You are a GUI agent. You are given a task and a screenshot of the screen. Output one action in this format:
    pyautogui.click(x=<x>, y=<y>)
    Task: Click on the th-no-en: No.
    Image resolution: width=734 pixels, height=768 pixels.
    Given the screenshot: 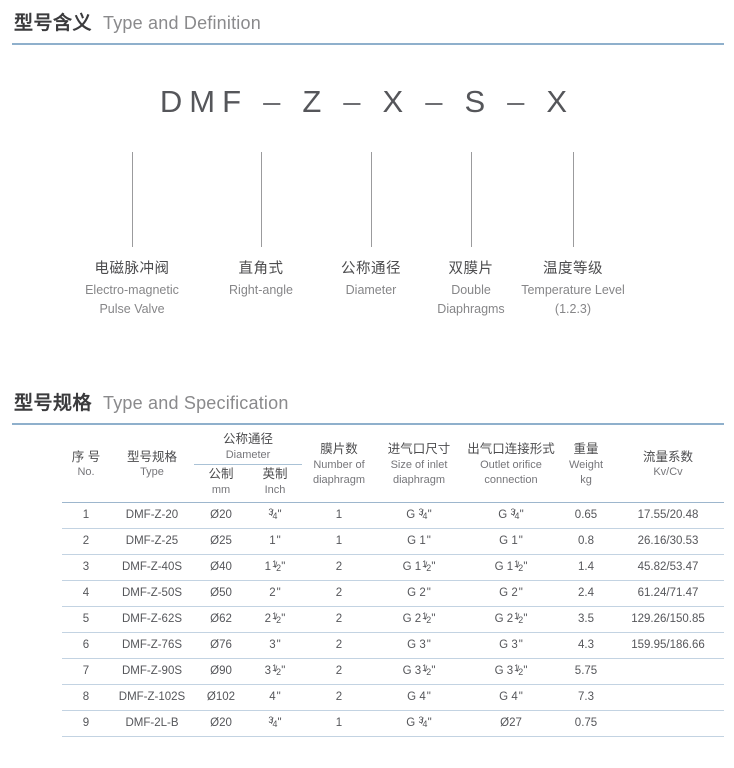 What is the action you would take?
    pyautogui.click(x=86, y=472)
    